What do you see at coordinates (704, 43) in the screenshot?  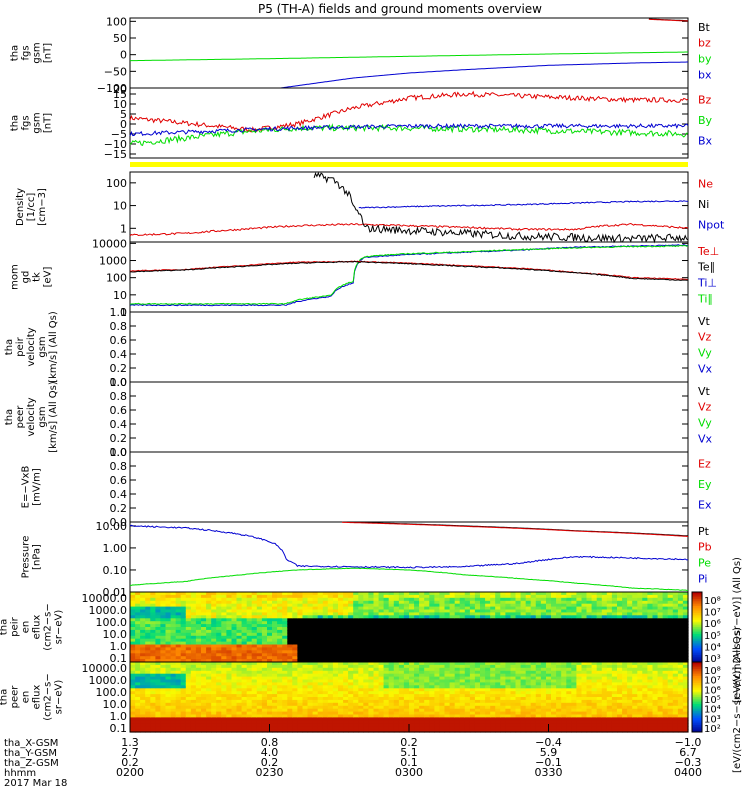 I see `fgs_gsm-legend-1: bz` at bounding box center [704, 43].